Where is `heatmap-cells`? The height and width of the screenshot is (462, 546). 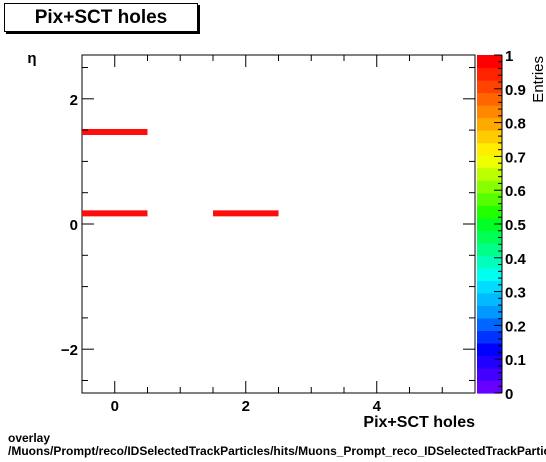
heatmap-cells is located at coordinates (180, 172).